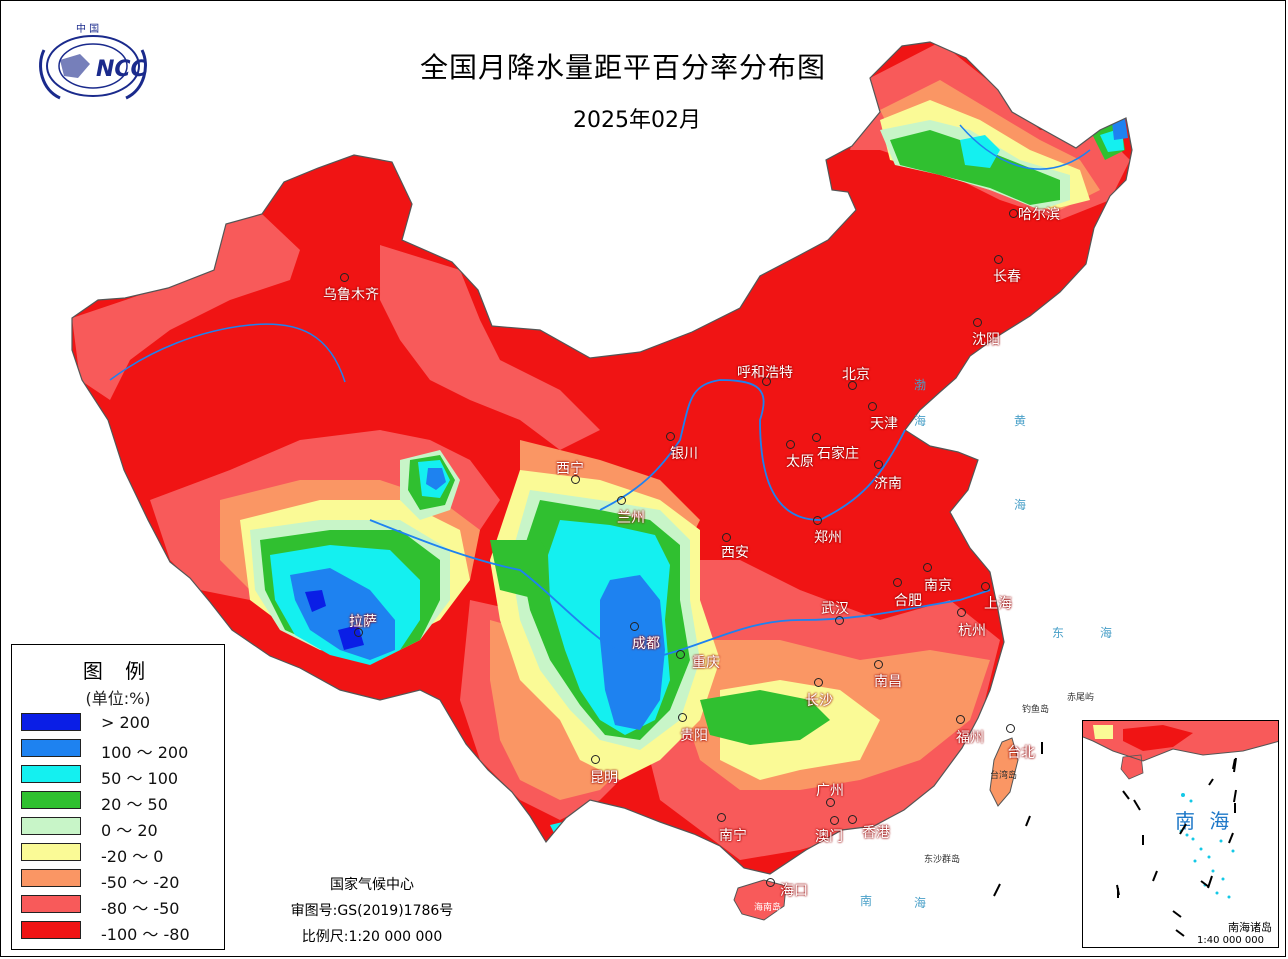 Image resolution: width=1288 pixels, height=959 pixels. What do you see at coordinates (972, 631) in the screenshot?
I see `city-label-hangzhou: 杭州` at bounding box center [972, 631].